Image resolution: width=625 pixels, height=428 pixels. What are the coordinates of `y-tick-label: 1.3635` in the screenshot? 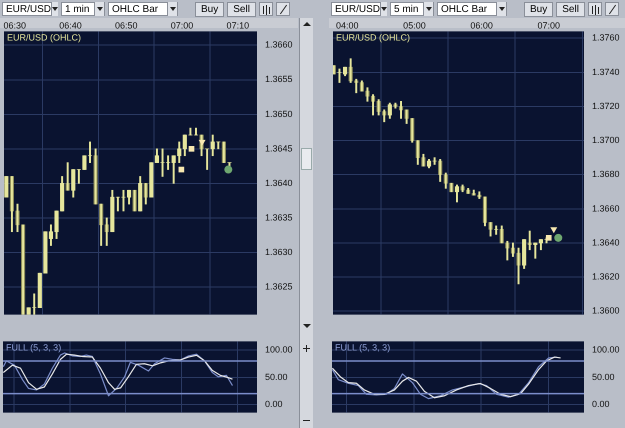 It's located at (279, 217).